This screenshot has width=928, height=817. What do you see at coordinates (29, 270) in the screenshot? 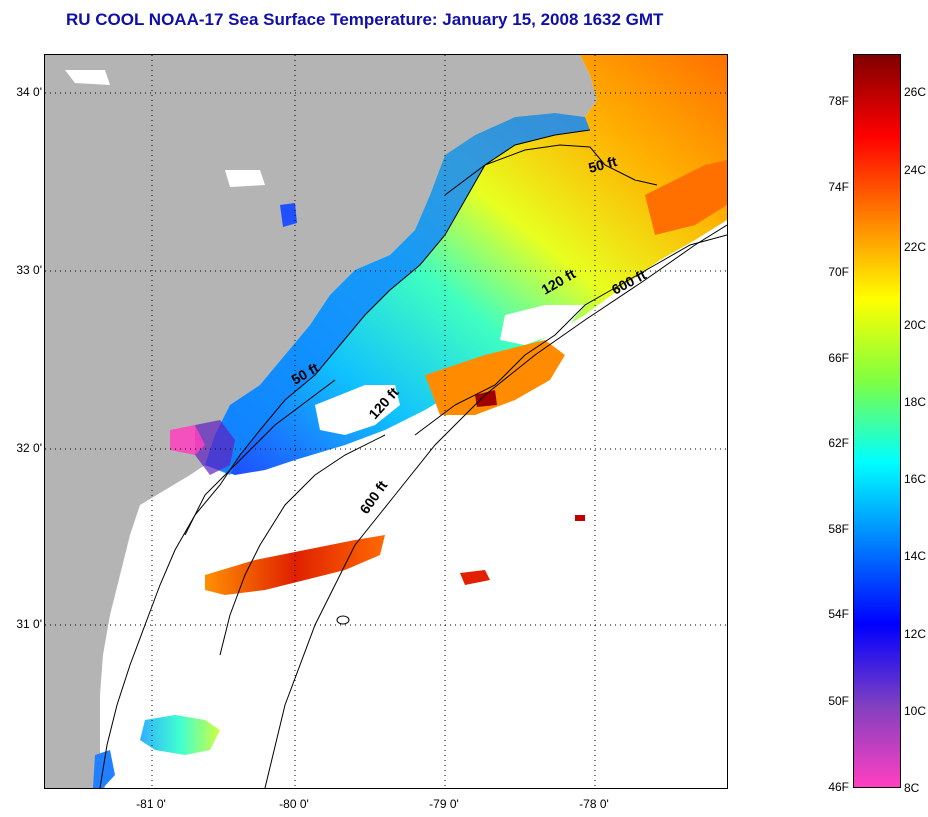
I see `lat-label-33: 33 0'` at bounding box center [29, 270].